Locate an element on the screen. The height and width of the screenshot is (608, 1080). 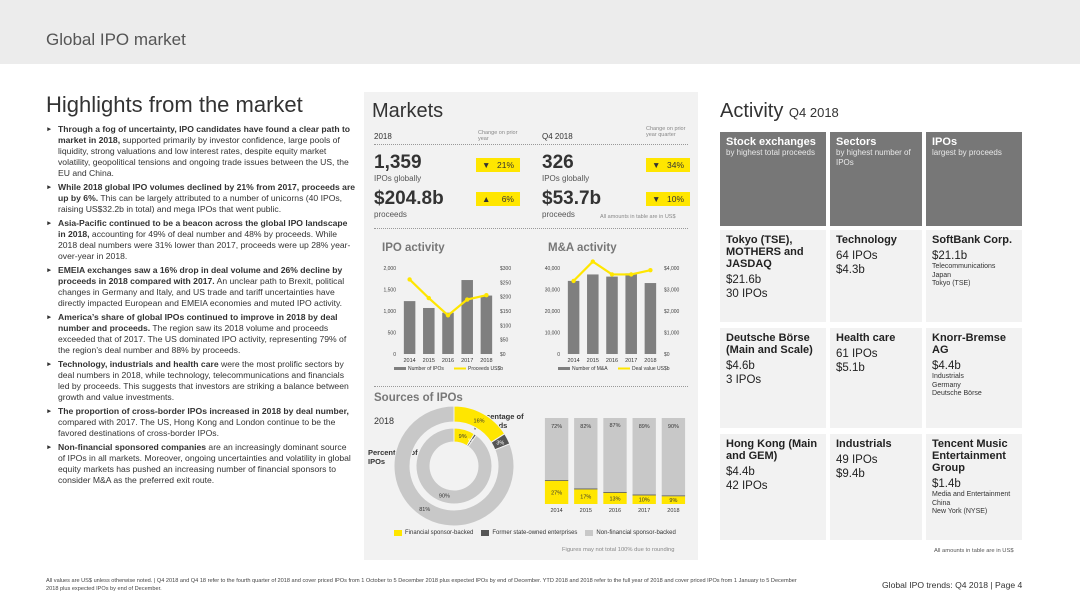
y-tick-left: 0 is located at coordinates (558, 355).